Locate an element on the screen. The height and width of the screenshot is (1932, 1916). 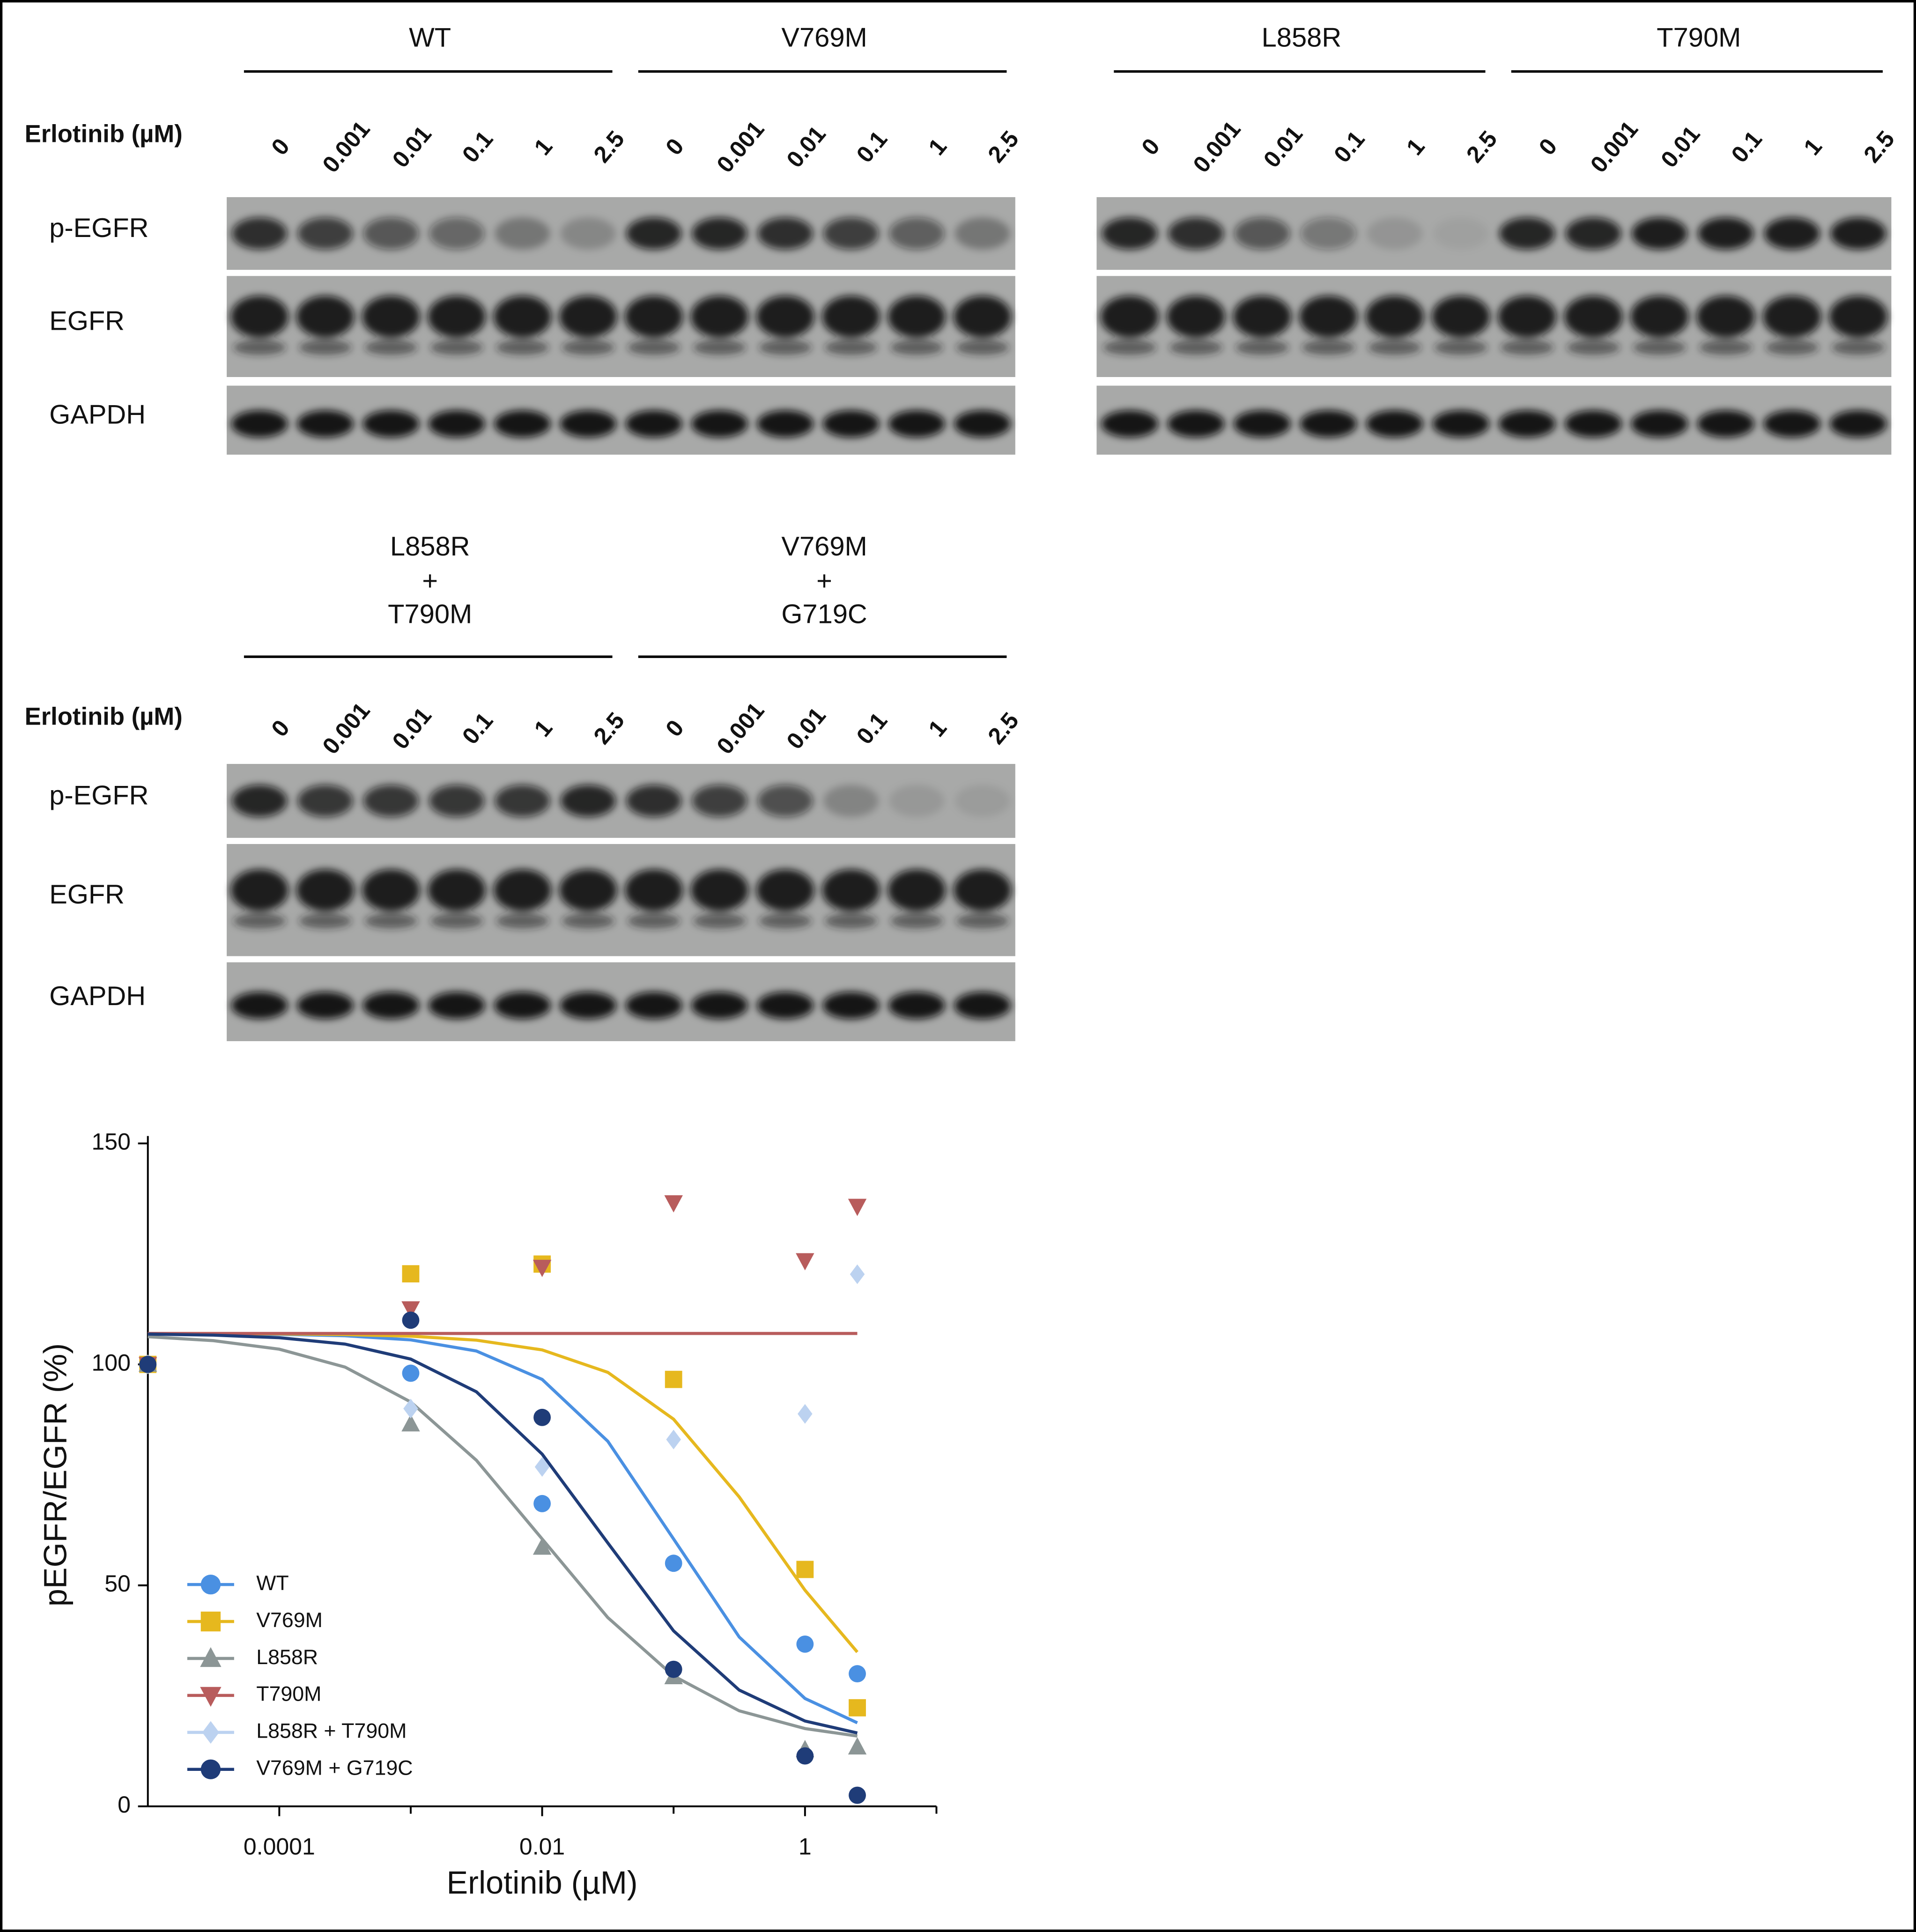
legend-label: T790M is located at coordinates (288, 1695).